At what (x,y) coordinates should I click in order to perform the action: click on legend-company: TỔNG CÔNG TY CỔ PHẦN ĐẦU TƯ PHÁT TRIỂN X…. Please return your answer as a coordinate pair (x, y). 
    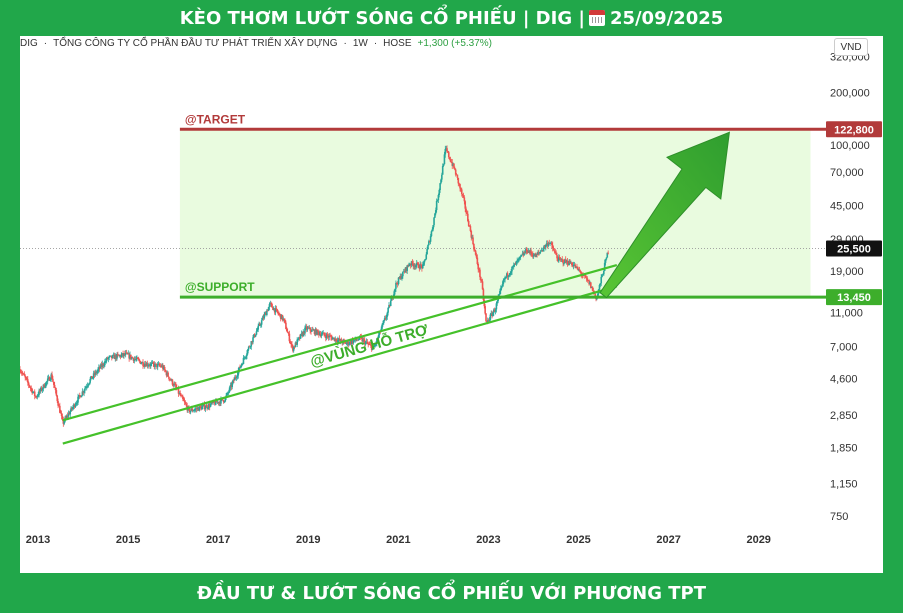
    Looking at the image, I should click on (195, 43).